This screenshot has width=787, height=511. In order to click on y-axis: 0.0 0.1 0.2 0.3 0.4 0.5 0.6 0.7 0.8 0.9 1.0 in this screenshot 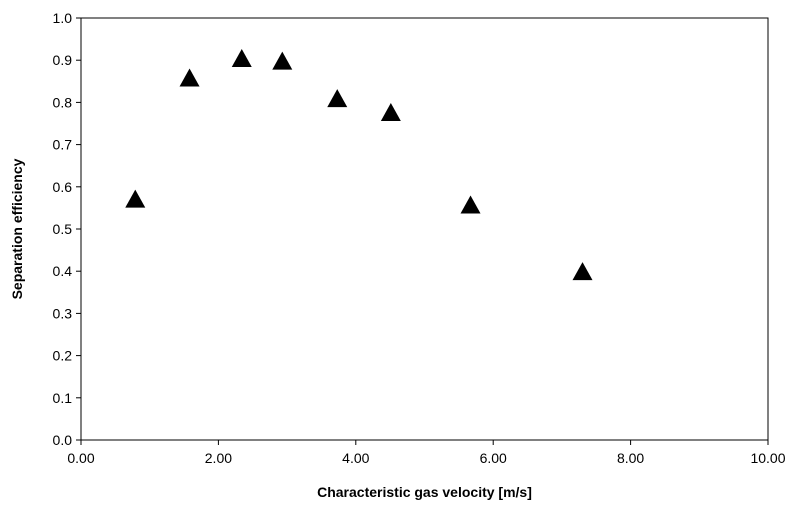, I will do `click(67, 229)`.